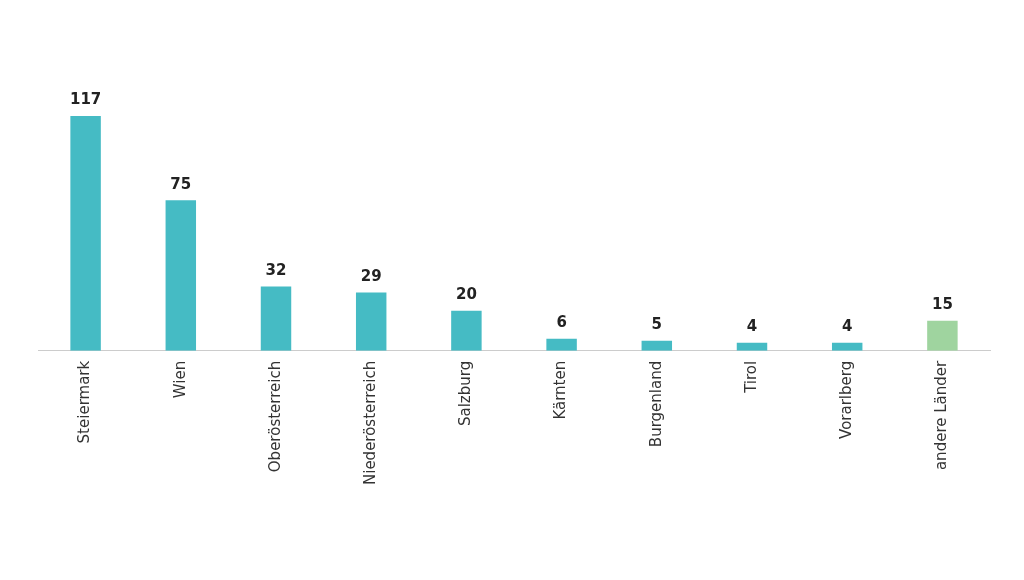 The width and height of the screenshot is (1024, 580). Describe the element at coordinates (84, 402) in the screenshot. I see `x-tick-label: Steiermark` at that location.